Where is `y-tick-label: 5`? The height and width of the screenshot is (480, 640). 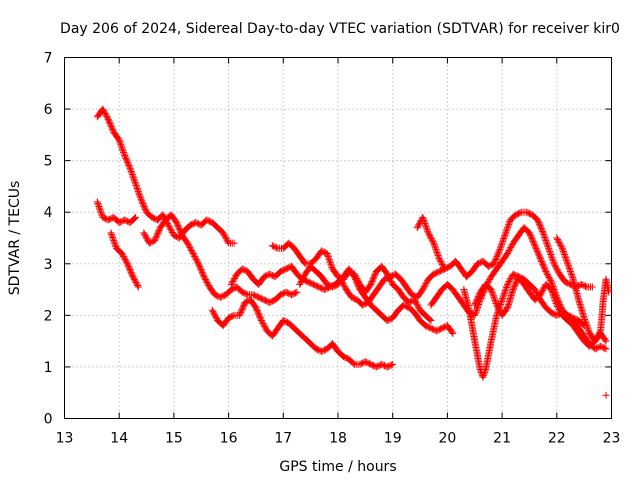 y-tick-label: 5 is located at coordinates (48, 162).